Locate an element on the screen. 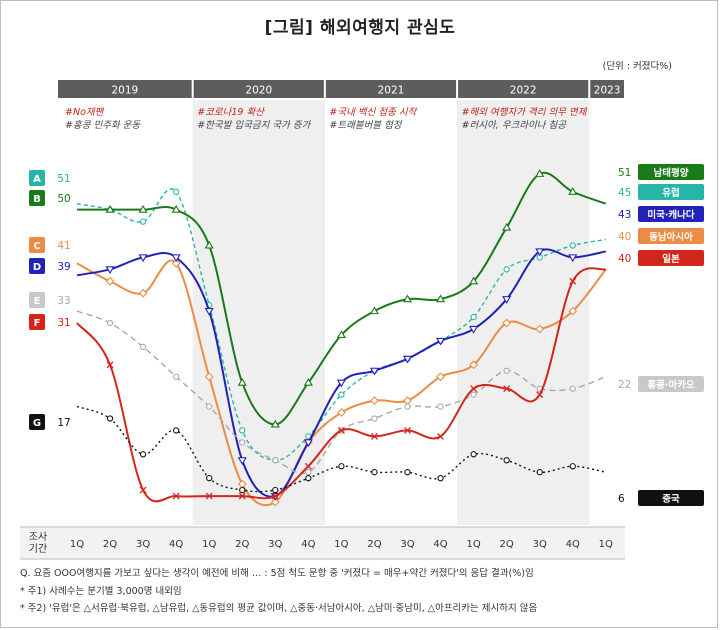 This screenshot has height=630, width=720. annotation-0-line-1: #홍콩 민주화 운동 is located at coordinates (103, 125).